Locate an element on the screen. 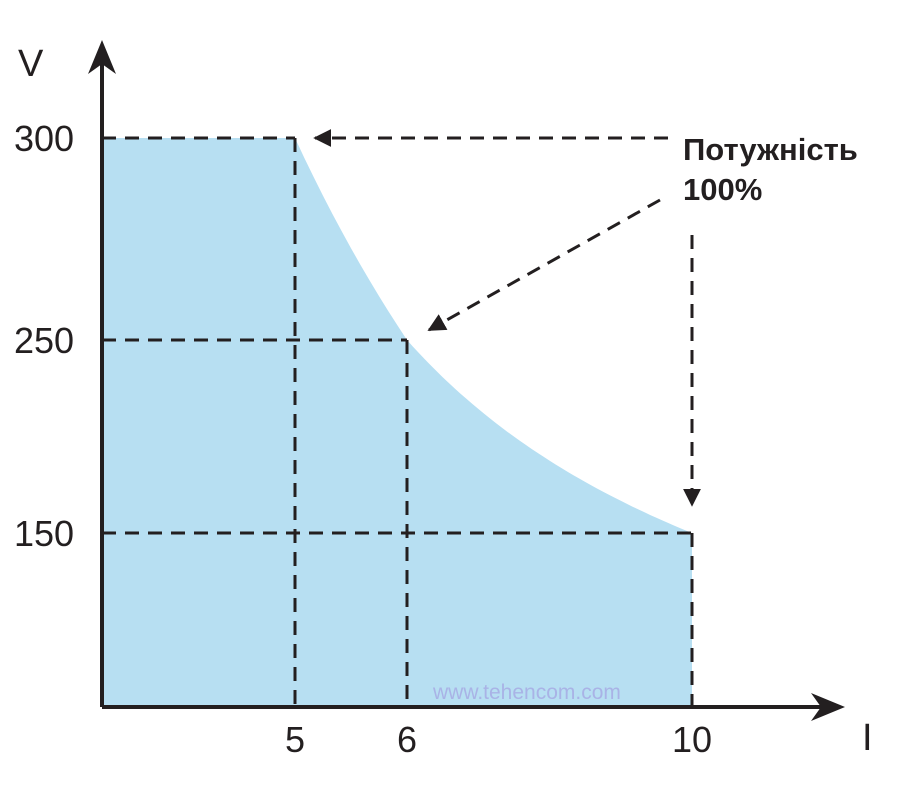 The height and width of the screenshot is (800, 900). y-tick-label-250: 250 is located at coordinates (44, 340).